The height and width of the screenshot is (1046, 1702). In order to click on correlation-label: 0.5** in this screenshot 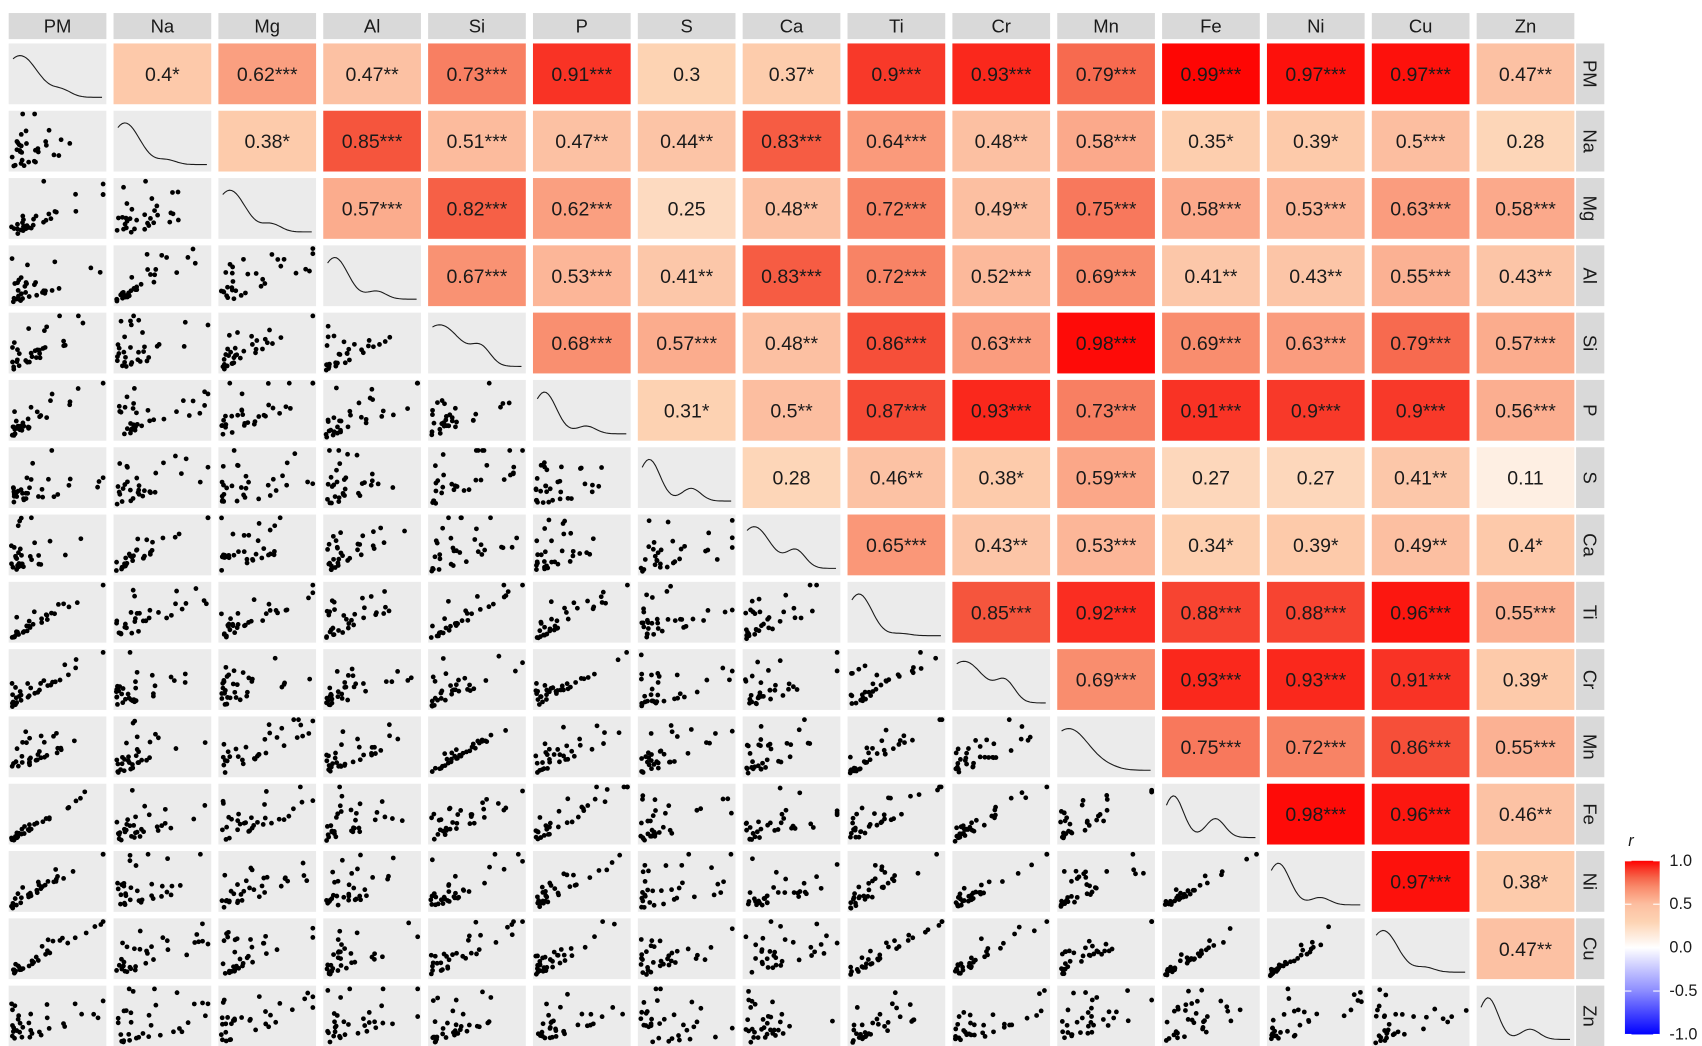, I will do `click(791, 411)`.